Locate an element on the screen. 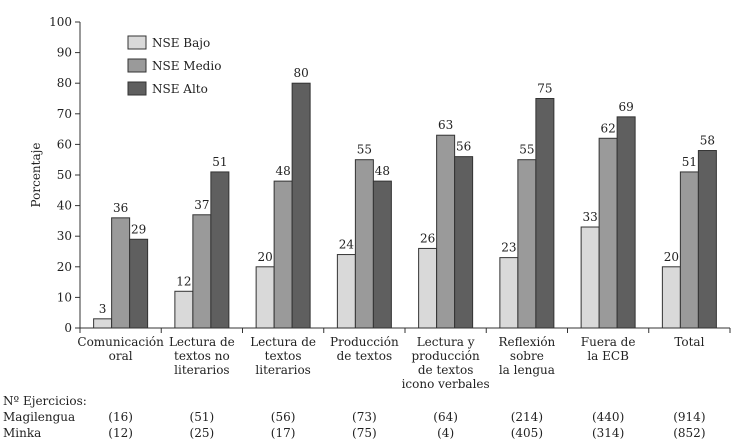  y-tick-label: 90 is located at coordinates (64, 53).